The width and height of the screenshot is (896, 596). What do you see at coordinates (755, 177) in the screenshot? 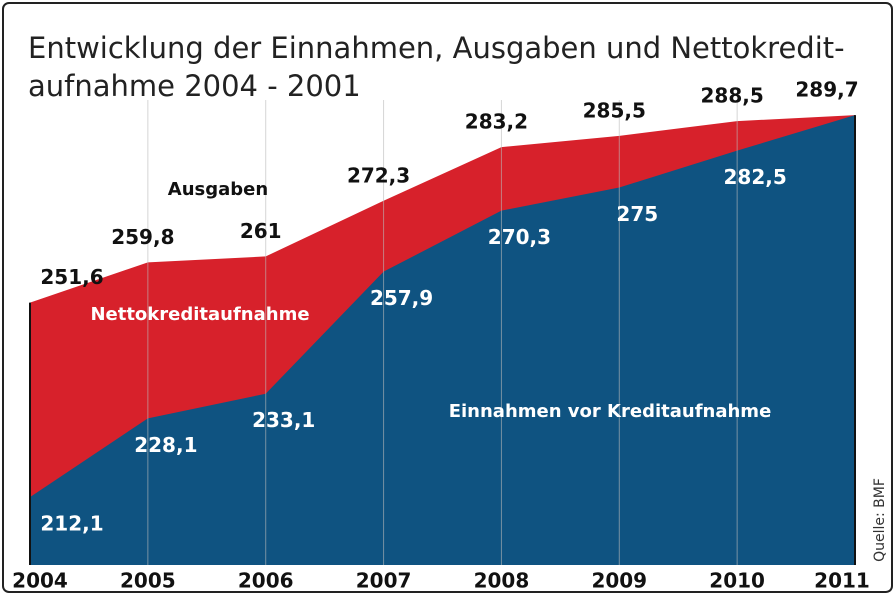
I see `value-label: 282,5` at bounding box center [755, 177].